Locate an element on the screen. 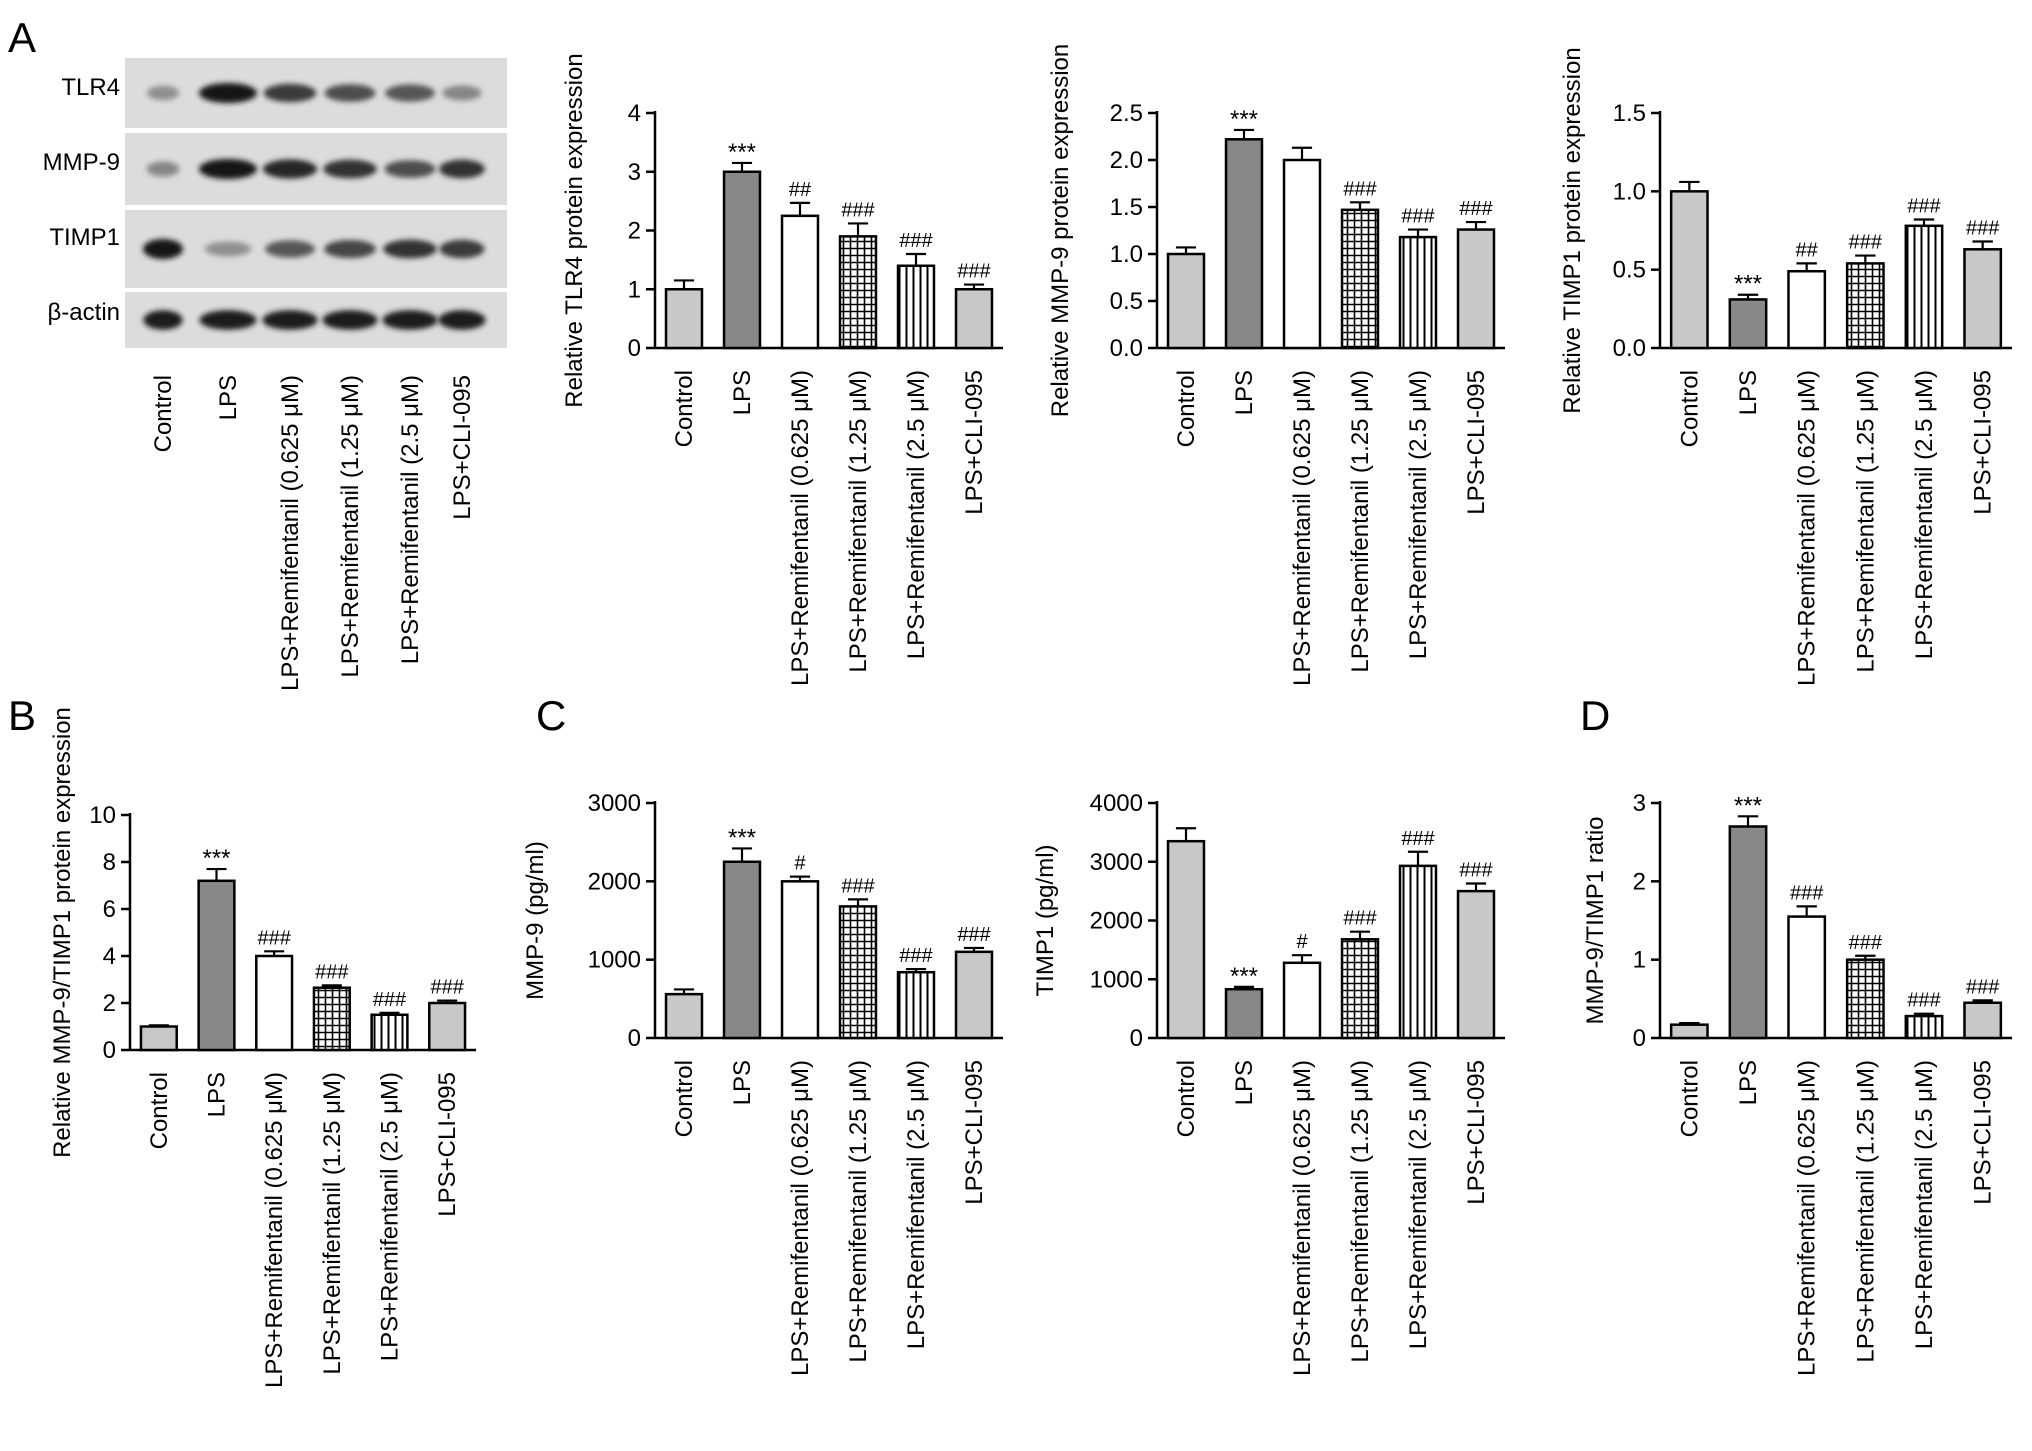 The image size is (2032, 1451). blot-lane-label: Control is located at coordinates (163, 413).